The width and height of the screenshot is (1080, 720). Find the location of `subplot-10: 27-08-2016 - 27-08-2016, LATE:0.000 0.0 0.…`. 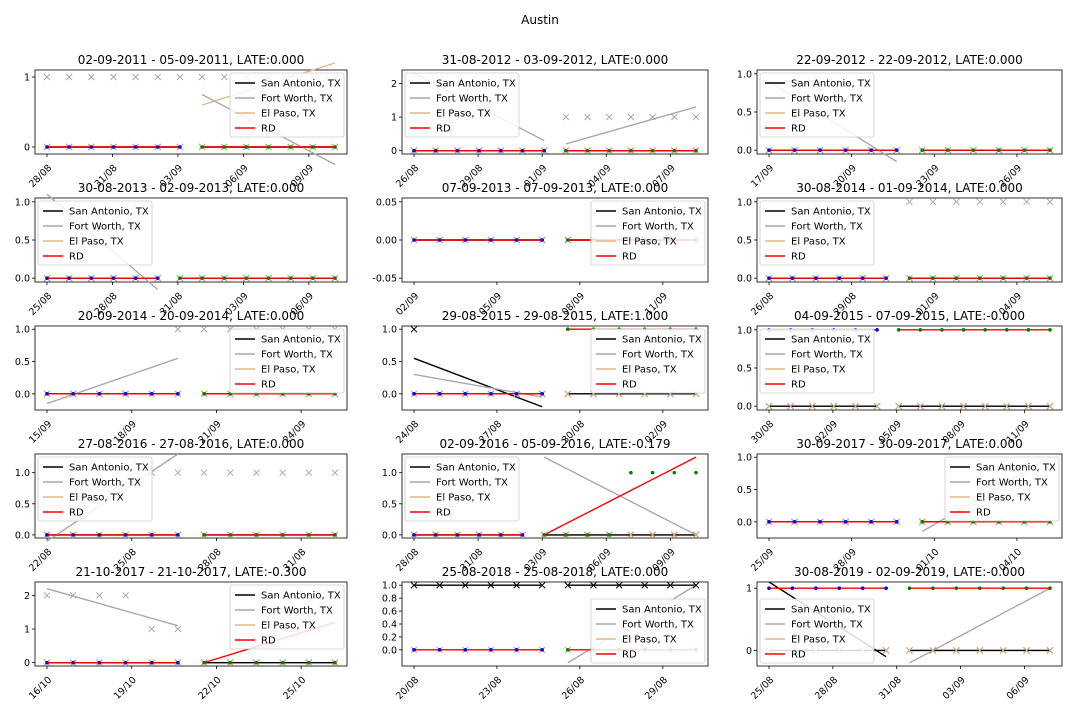

subplot-10: 27-08-2016 - 27-08-2016, LATE:0.000 0.0 0.… is located at coordinates (181, 505).